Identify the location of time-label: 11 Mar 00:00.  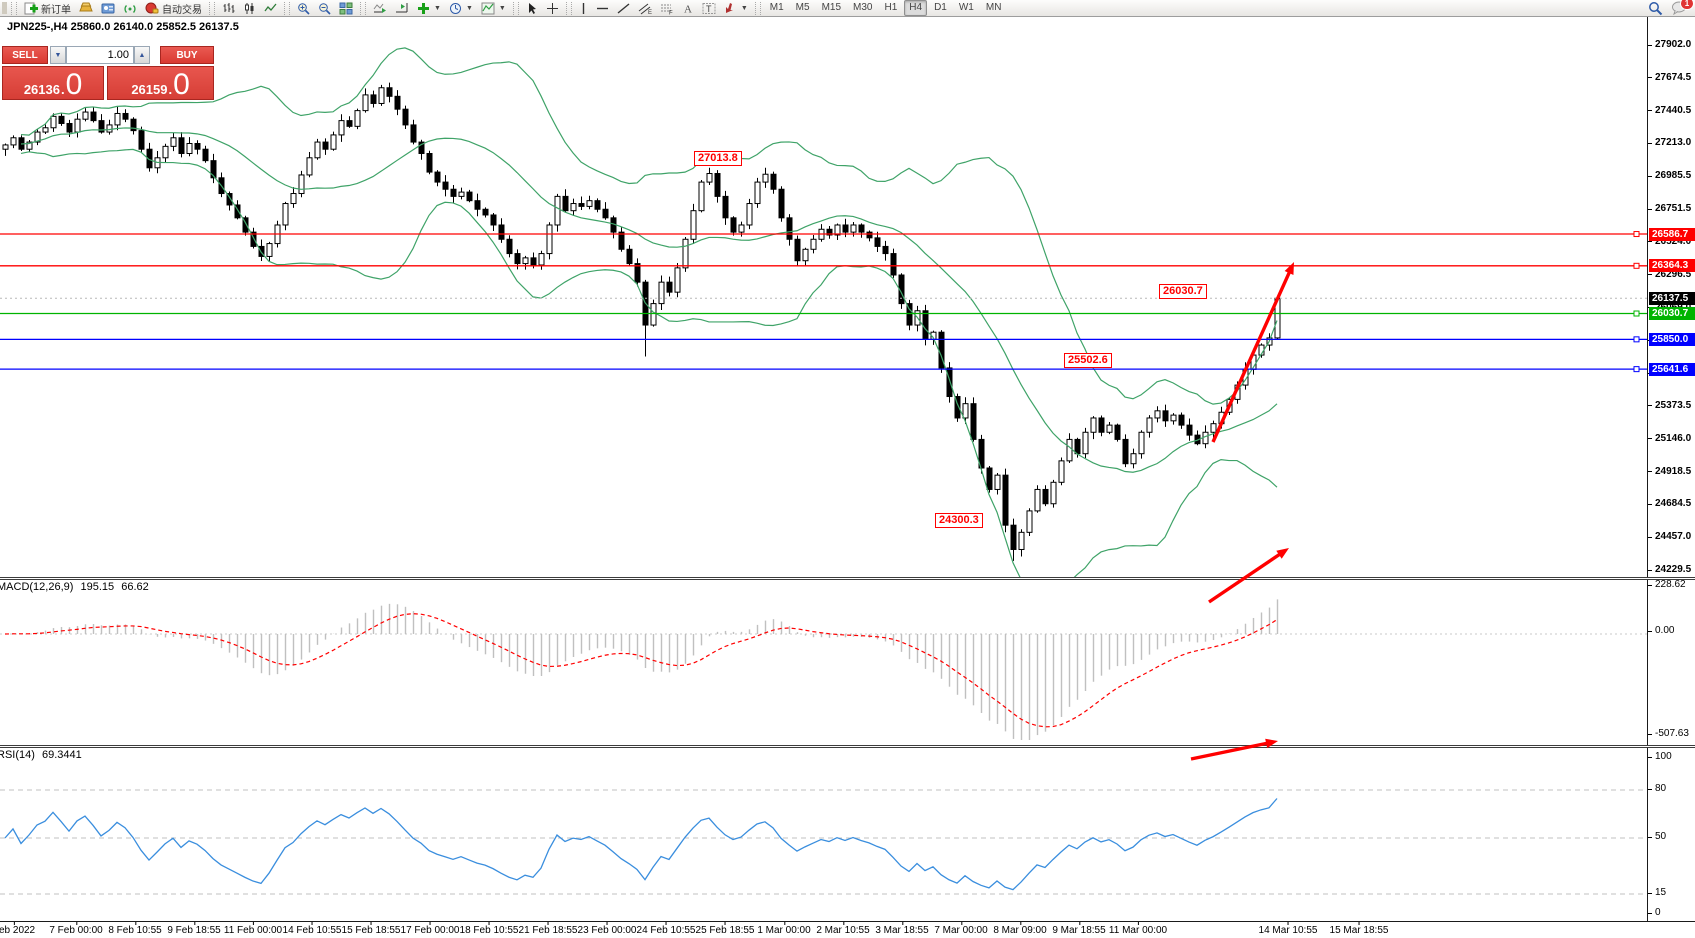
(1138, 929).